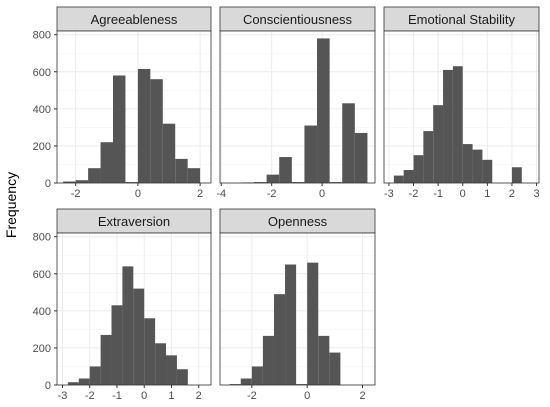 This screenshot has width=550, height=407. I want to click on x-tick-label: -1, so click(438, 194).